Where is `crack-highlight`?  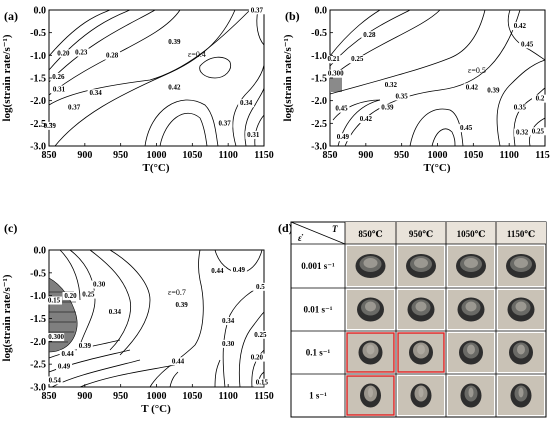 crack-highlight is located at coordinates (370, 395).